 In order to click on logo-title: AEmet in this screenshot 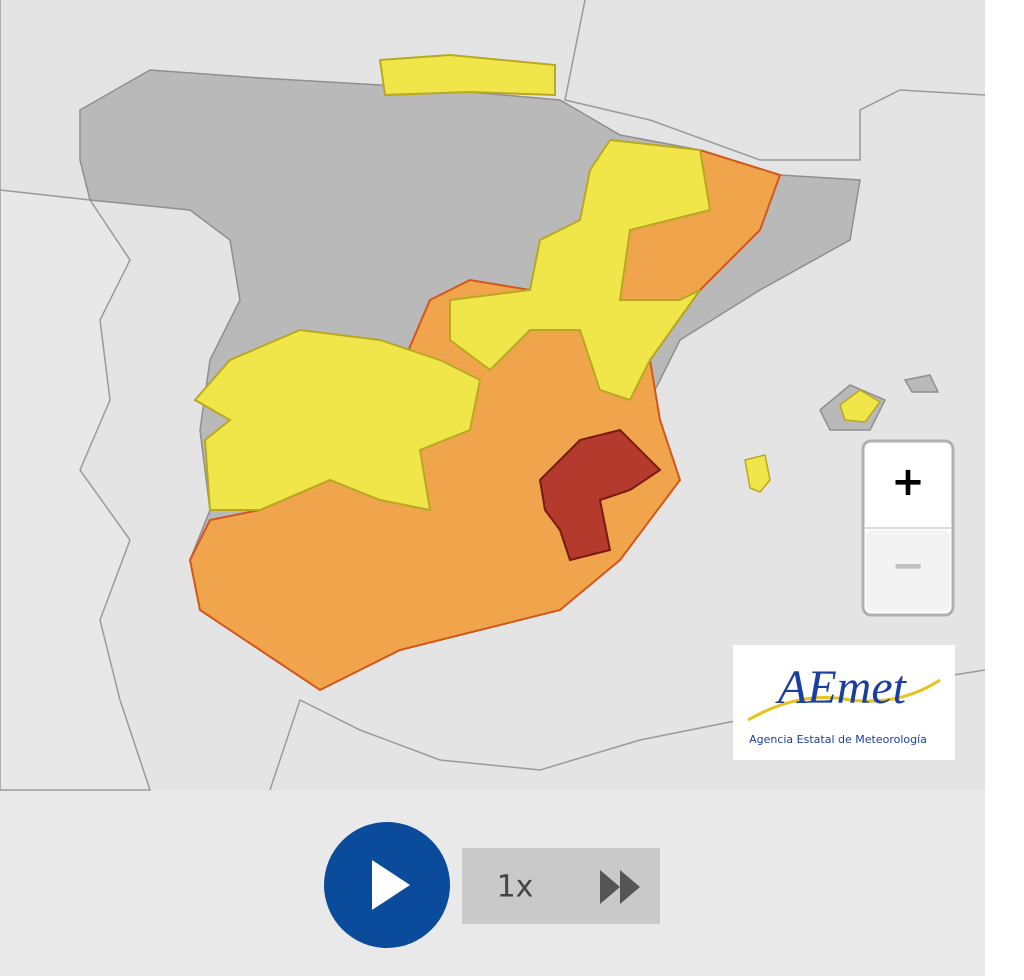, I will do `click(841, 687)`.